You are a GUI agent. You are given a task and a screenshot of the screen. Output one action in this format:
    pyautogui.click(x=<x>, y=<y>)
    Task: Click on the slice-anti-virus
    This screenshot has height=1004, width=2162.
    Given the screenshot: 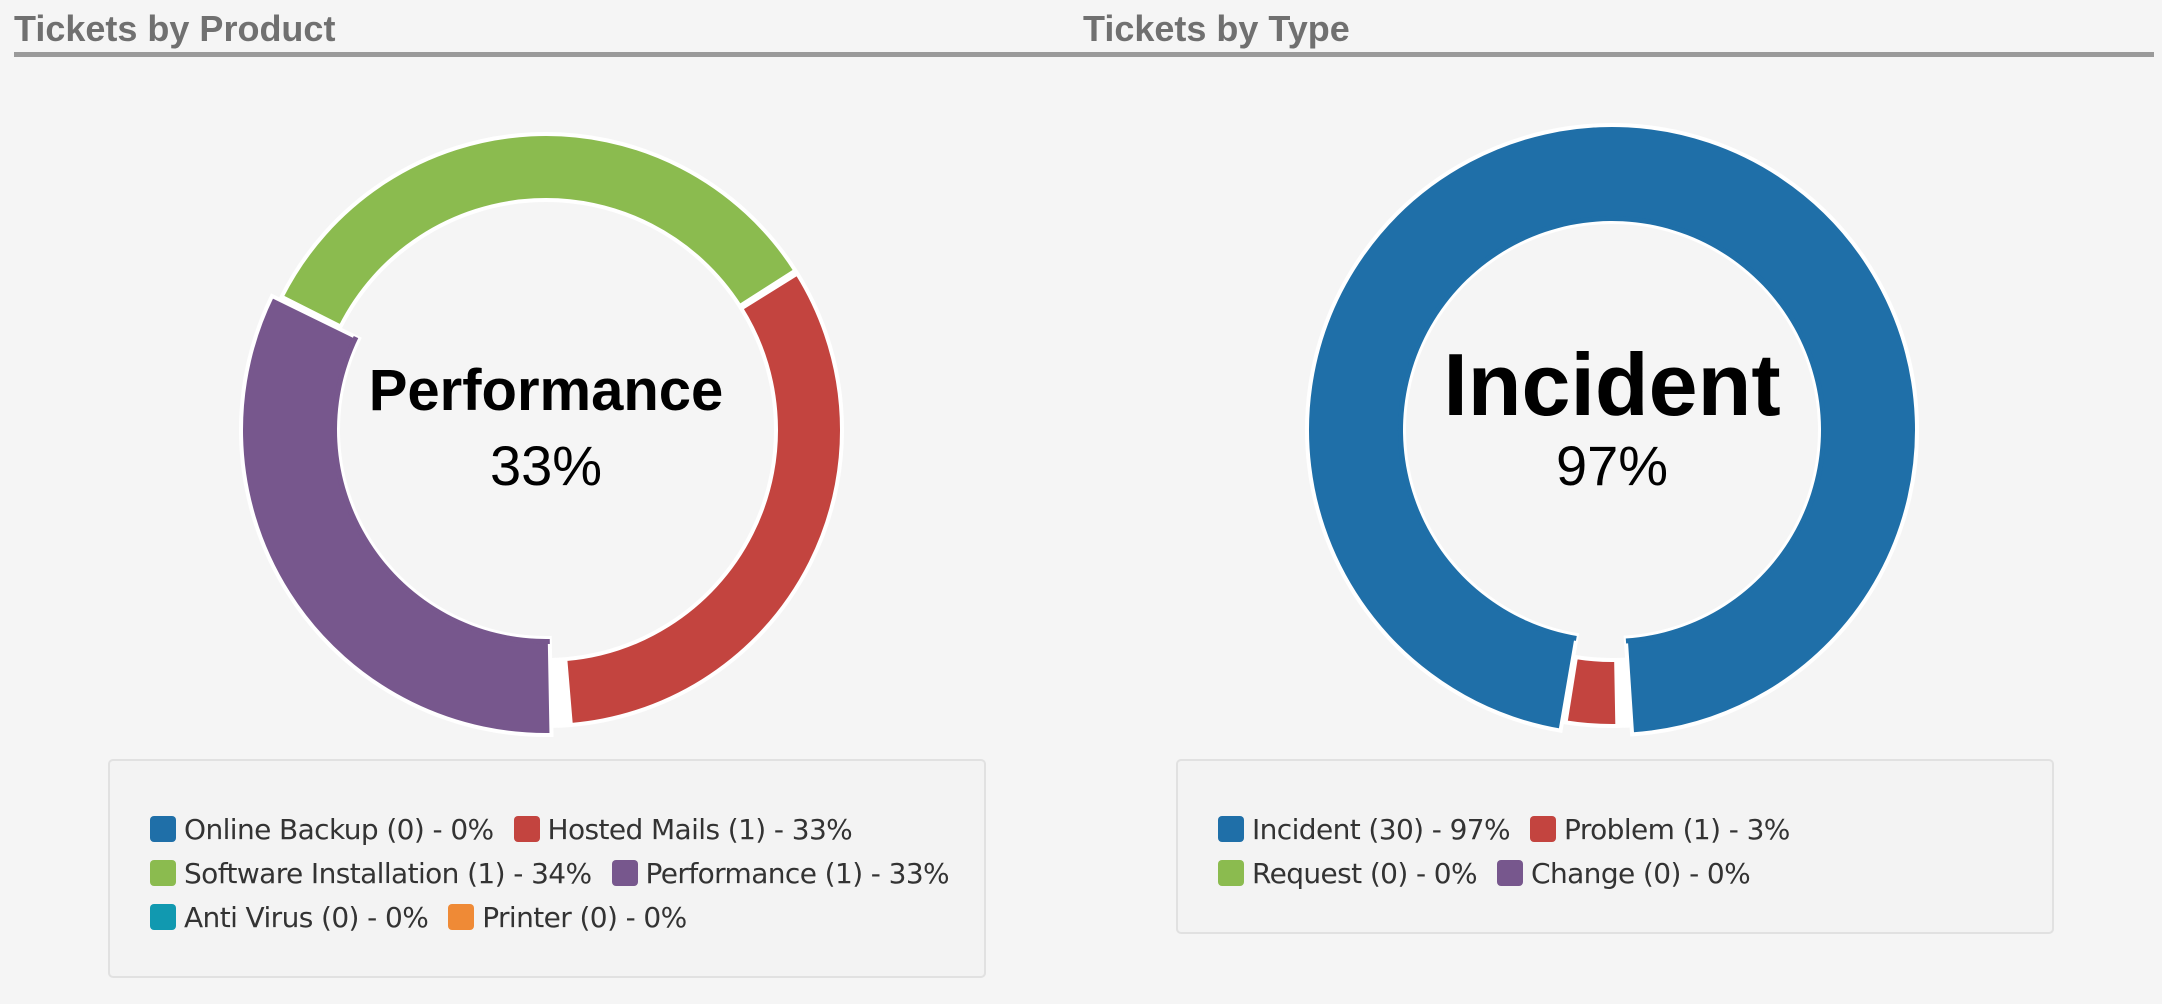 What is the action you would take?
    pyautogui.click(x=554, y=692)
    